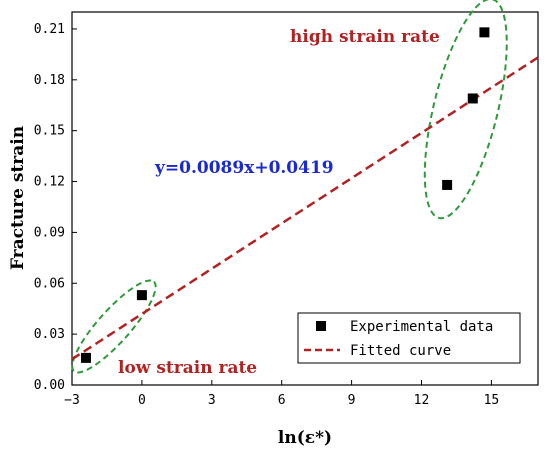  Describe the element at coordinates (18, 198) in the screenshot. I see `y-axis-title: Fracture strain` at that location.